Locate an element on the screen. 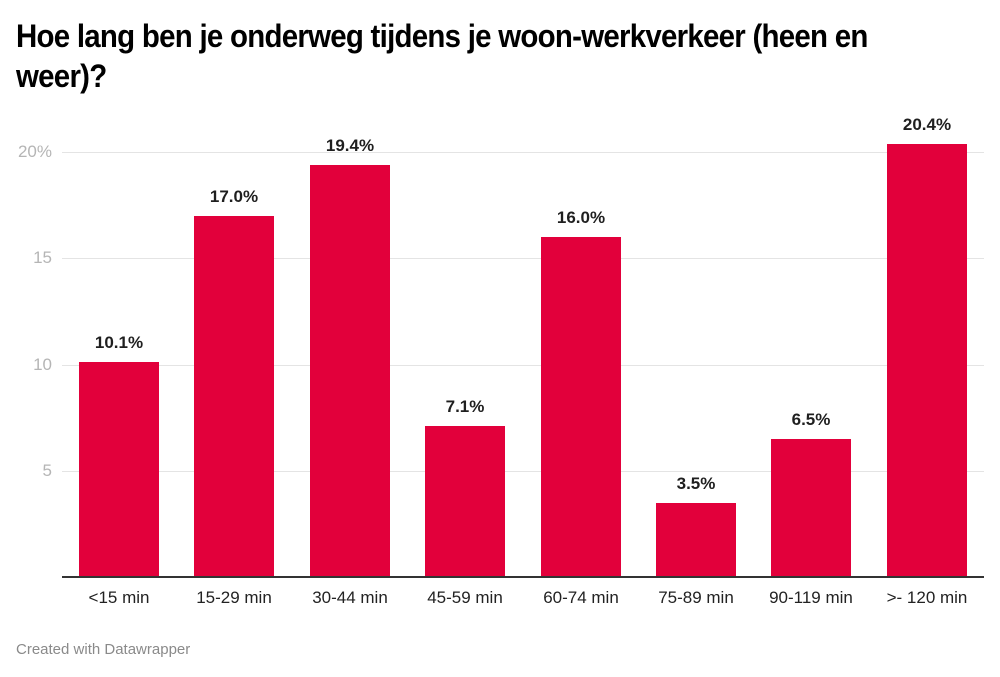 This screenshot has height=677, width=1000. x-axis-baseline is located at coordinates (523, 577).